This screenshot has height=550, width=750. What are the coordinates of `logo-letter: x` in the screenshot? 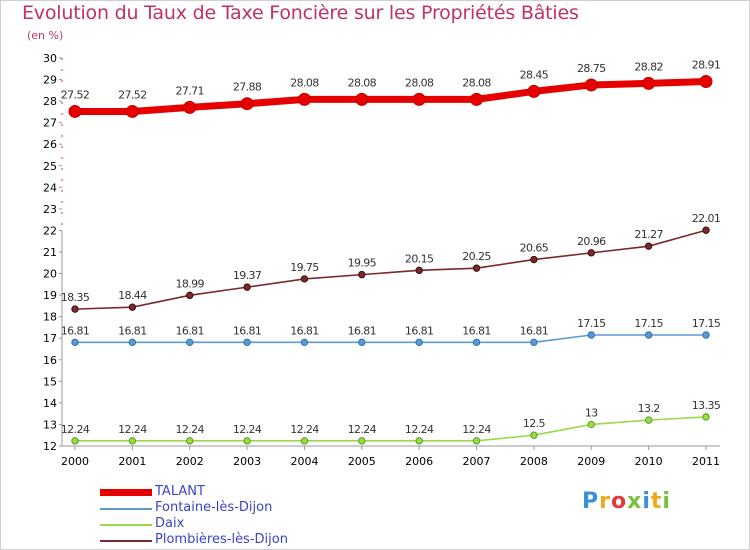 It's located at (635, 501).